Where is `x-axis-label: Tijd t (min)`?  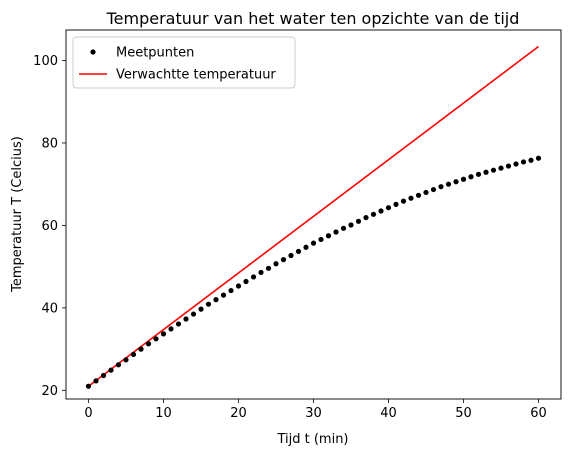 x-axis-label: Tijd t (min) is located at coordinates (312, 439).